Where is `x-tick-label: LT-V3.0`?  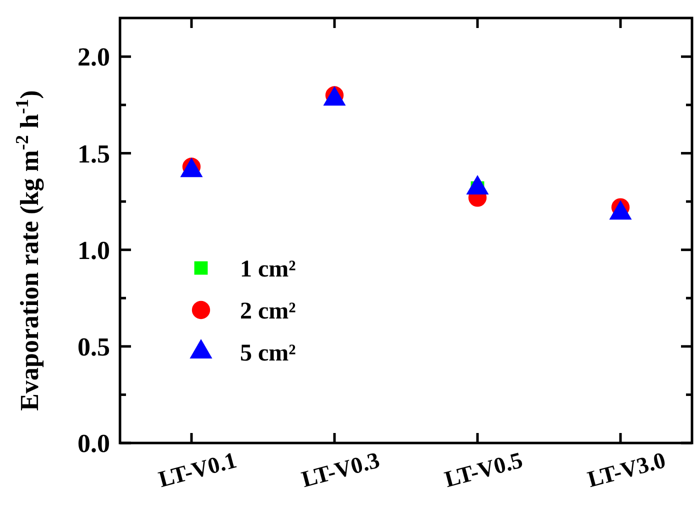 x-tick-label: LT-V3.0 is located at coordinates (626, 469).